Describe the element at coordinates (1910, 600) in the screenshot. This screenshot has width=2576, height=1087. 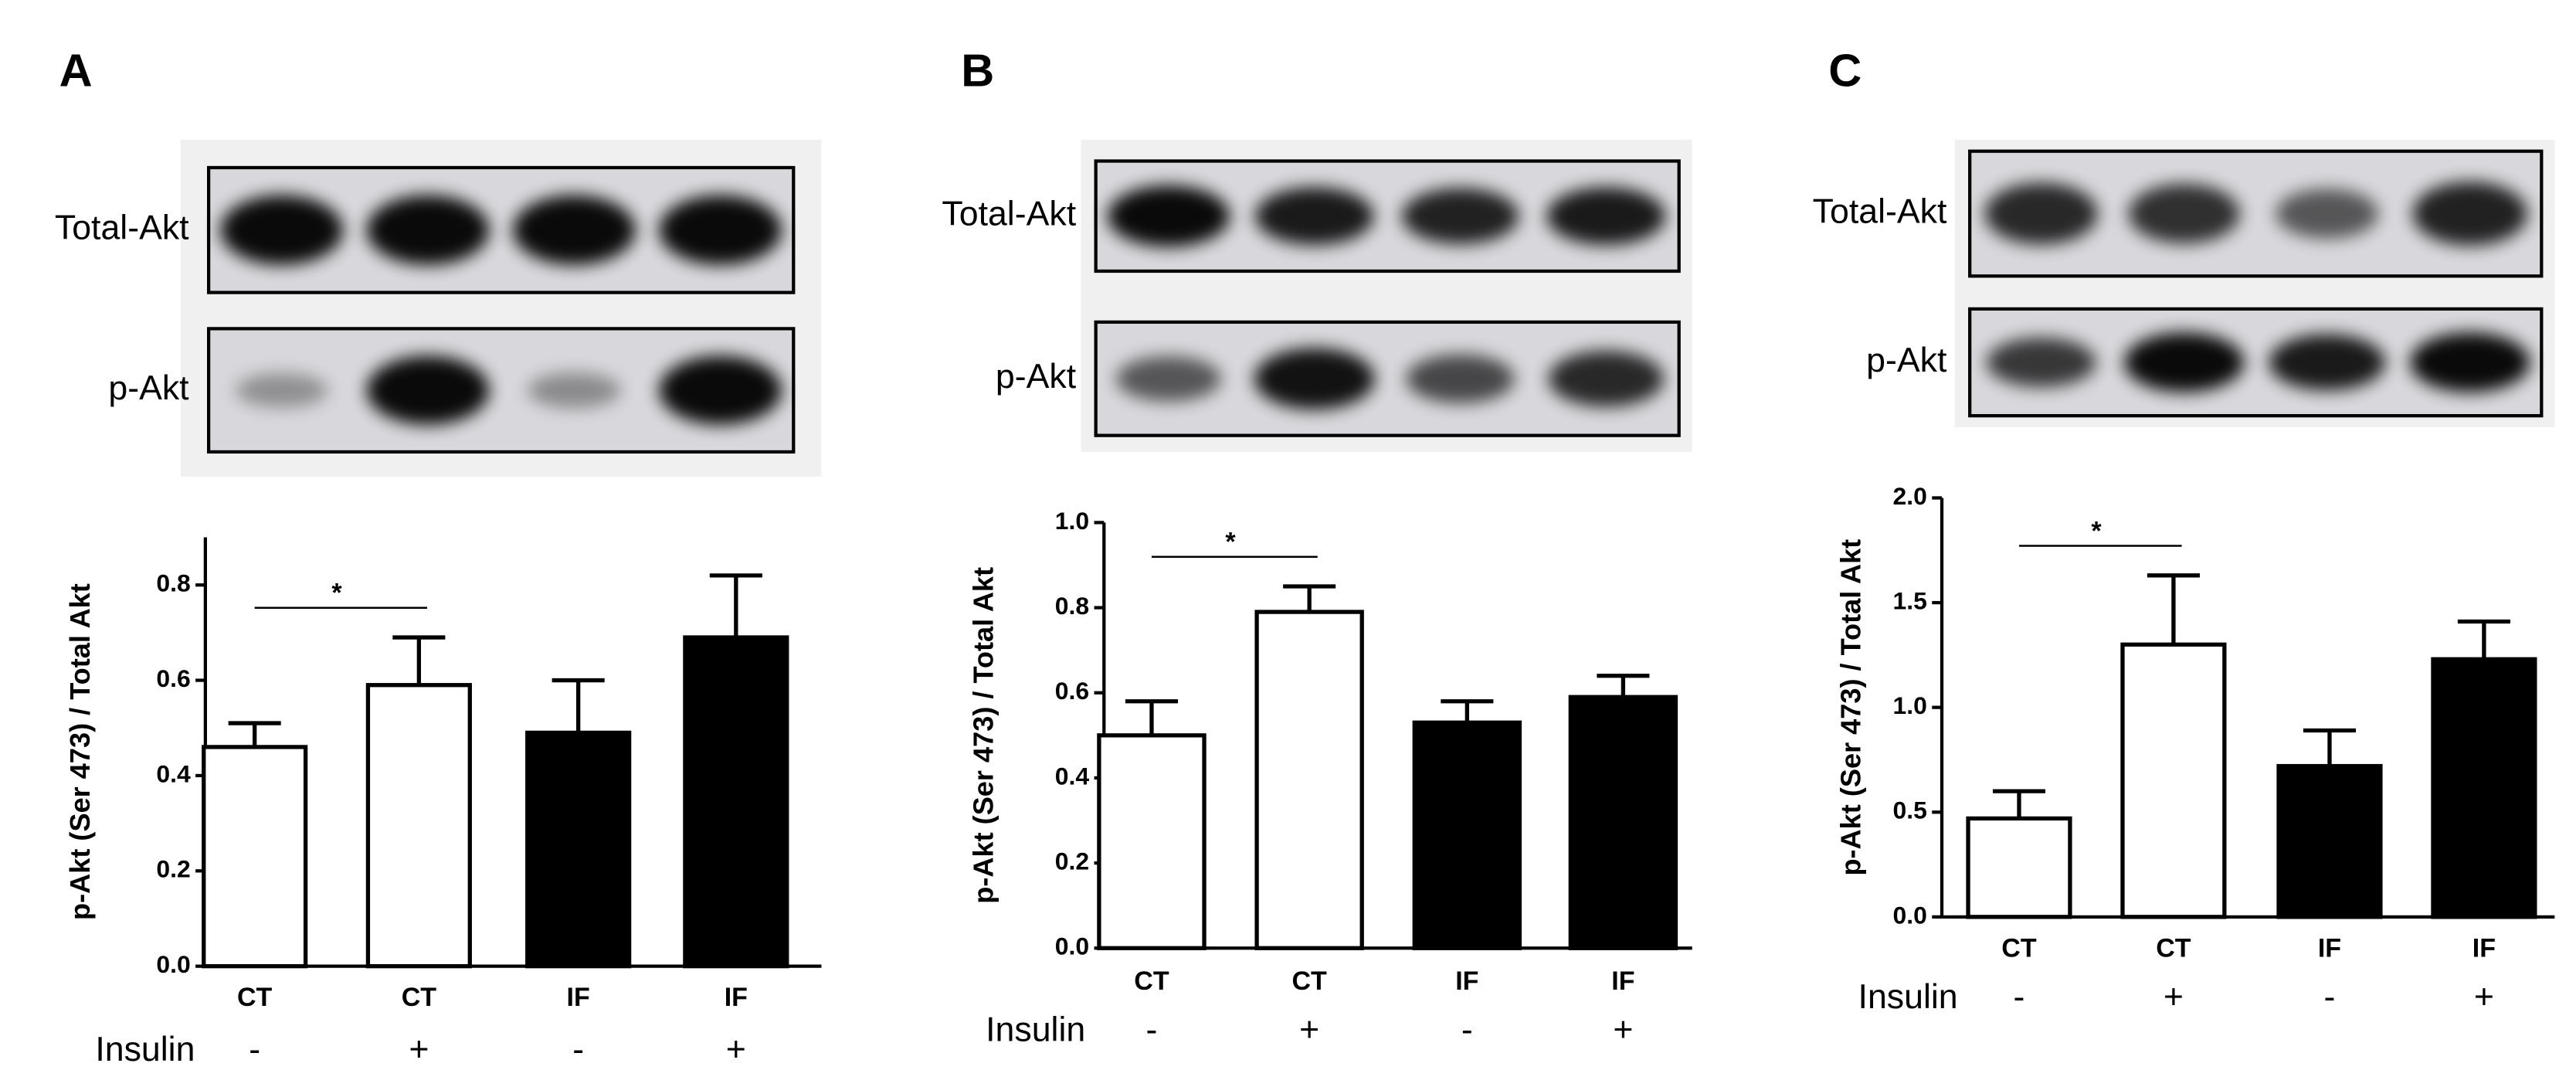
I see `y-tick-label: 1.5` at that location.